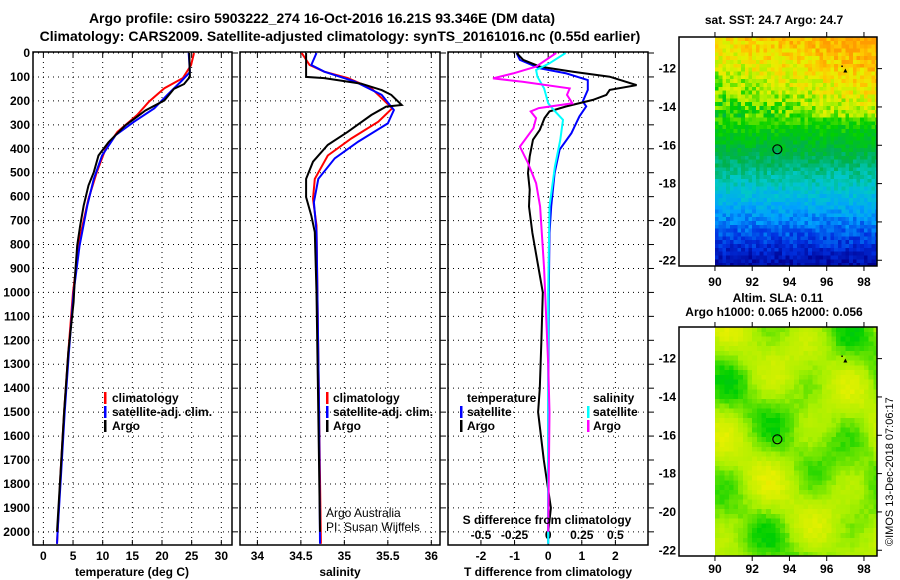 The height and width of the screenshot is (580, 900). What do you see at coordinates (43, 556) in the screenshot?
I see `x-tick-label: 0` at bounding box center [43, 556].